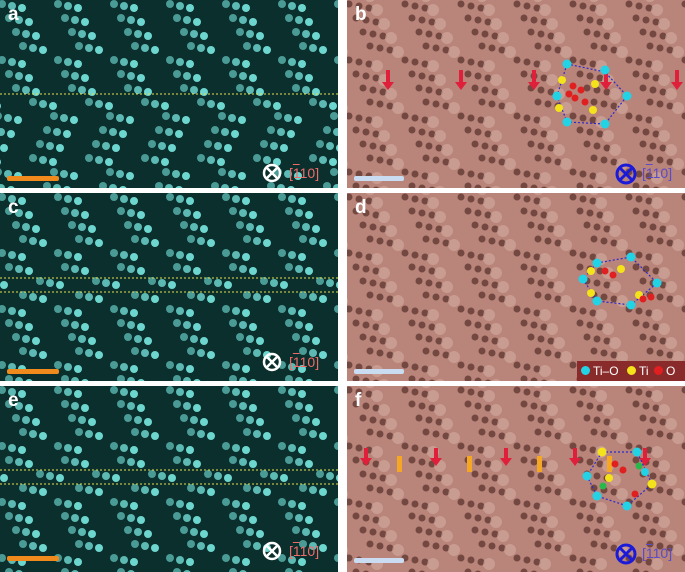 The height and width of the screenshot is (572, 685). Describe the element at coordinates (361, 207) in the screenshot. I see `panel-label: d` at that location.